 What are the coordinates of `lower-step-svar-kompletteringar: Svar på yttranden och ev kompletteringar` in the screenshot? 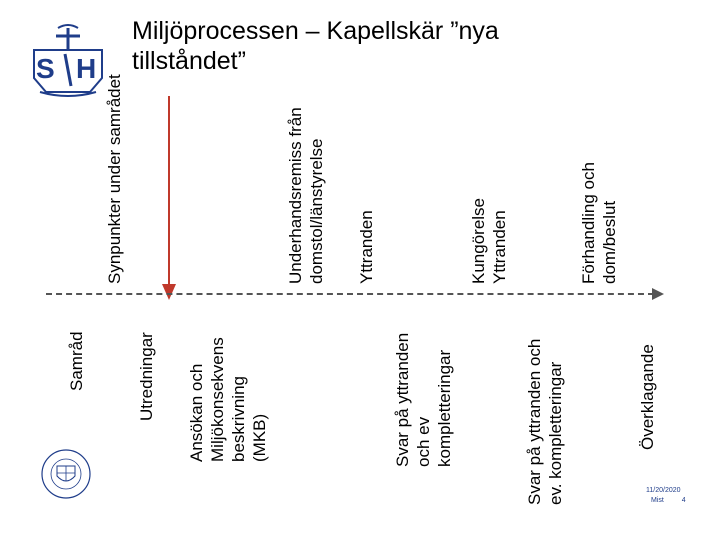 It's located at (423, 399).